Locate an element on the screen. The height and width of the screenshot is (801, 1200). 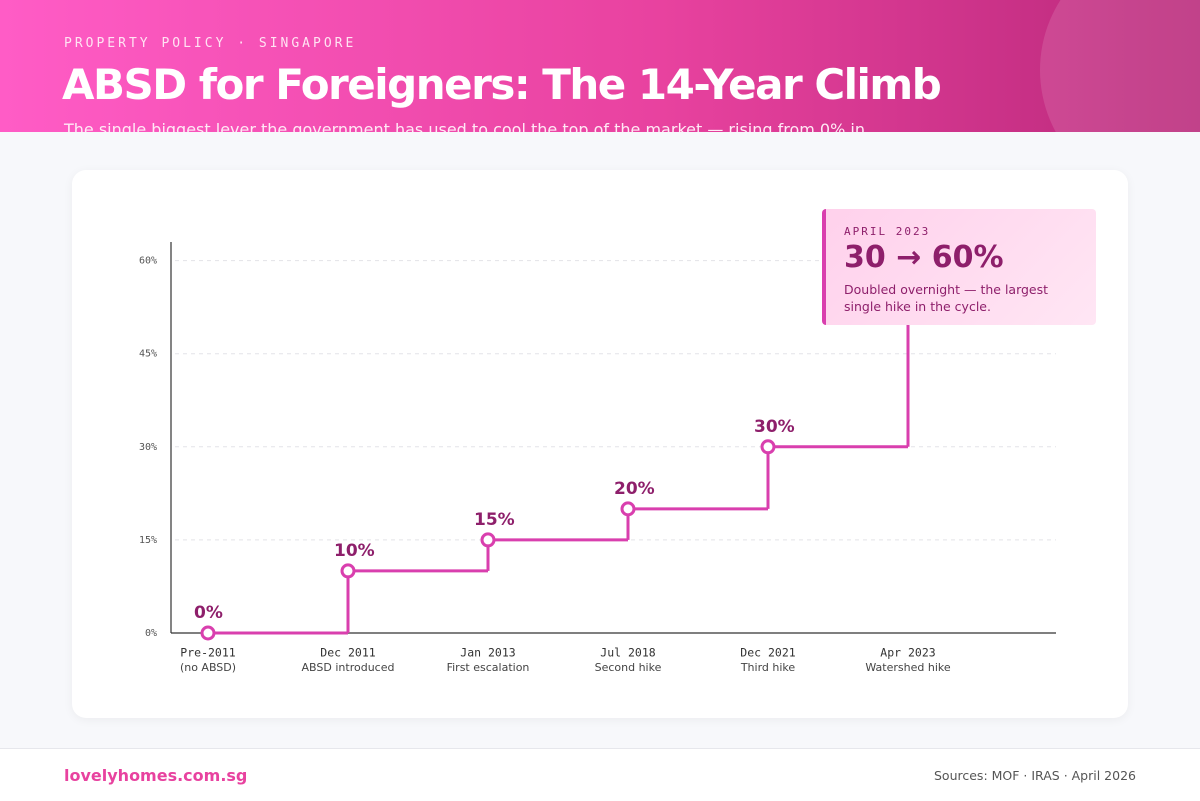
x-tick-label: Jul 2018 is located at coordinates (627, 653).